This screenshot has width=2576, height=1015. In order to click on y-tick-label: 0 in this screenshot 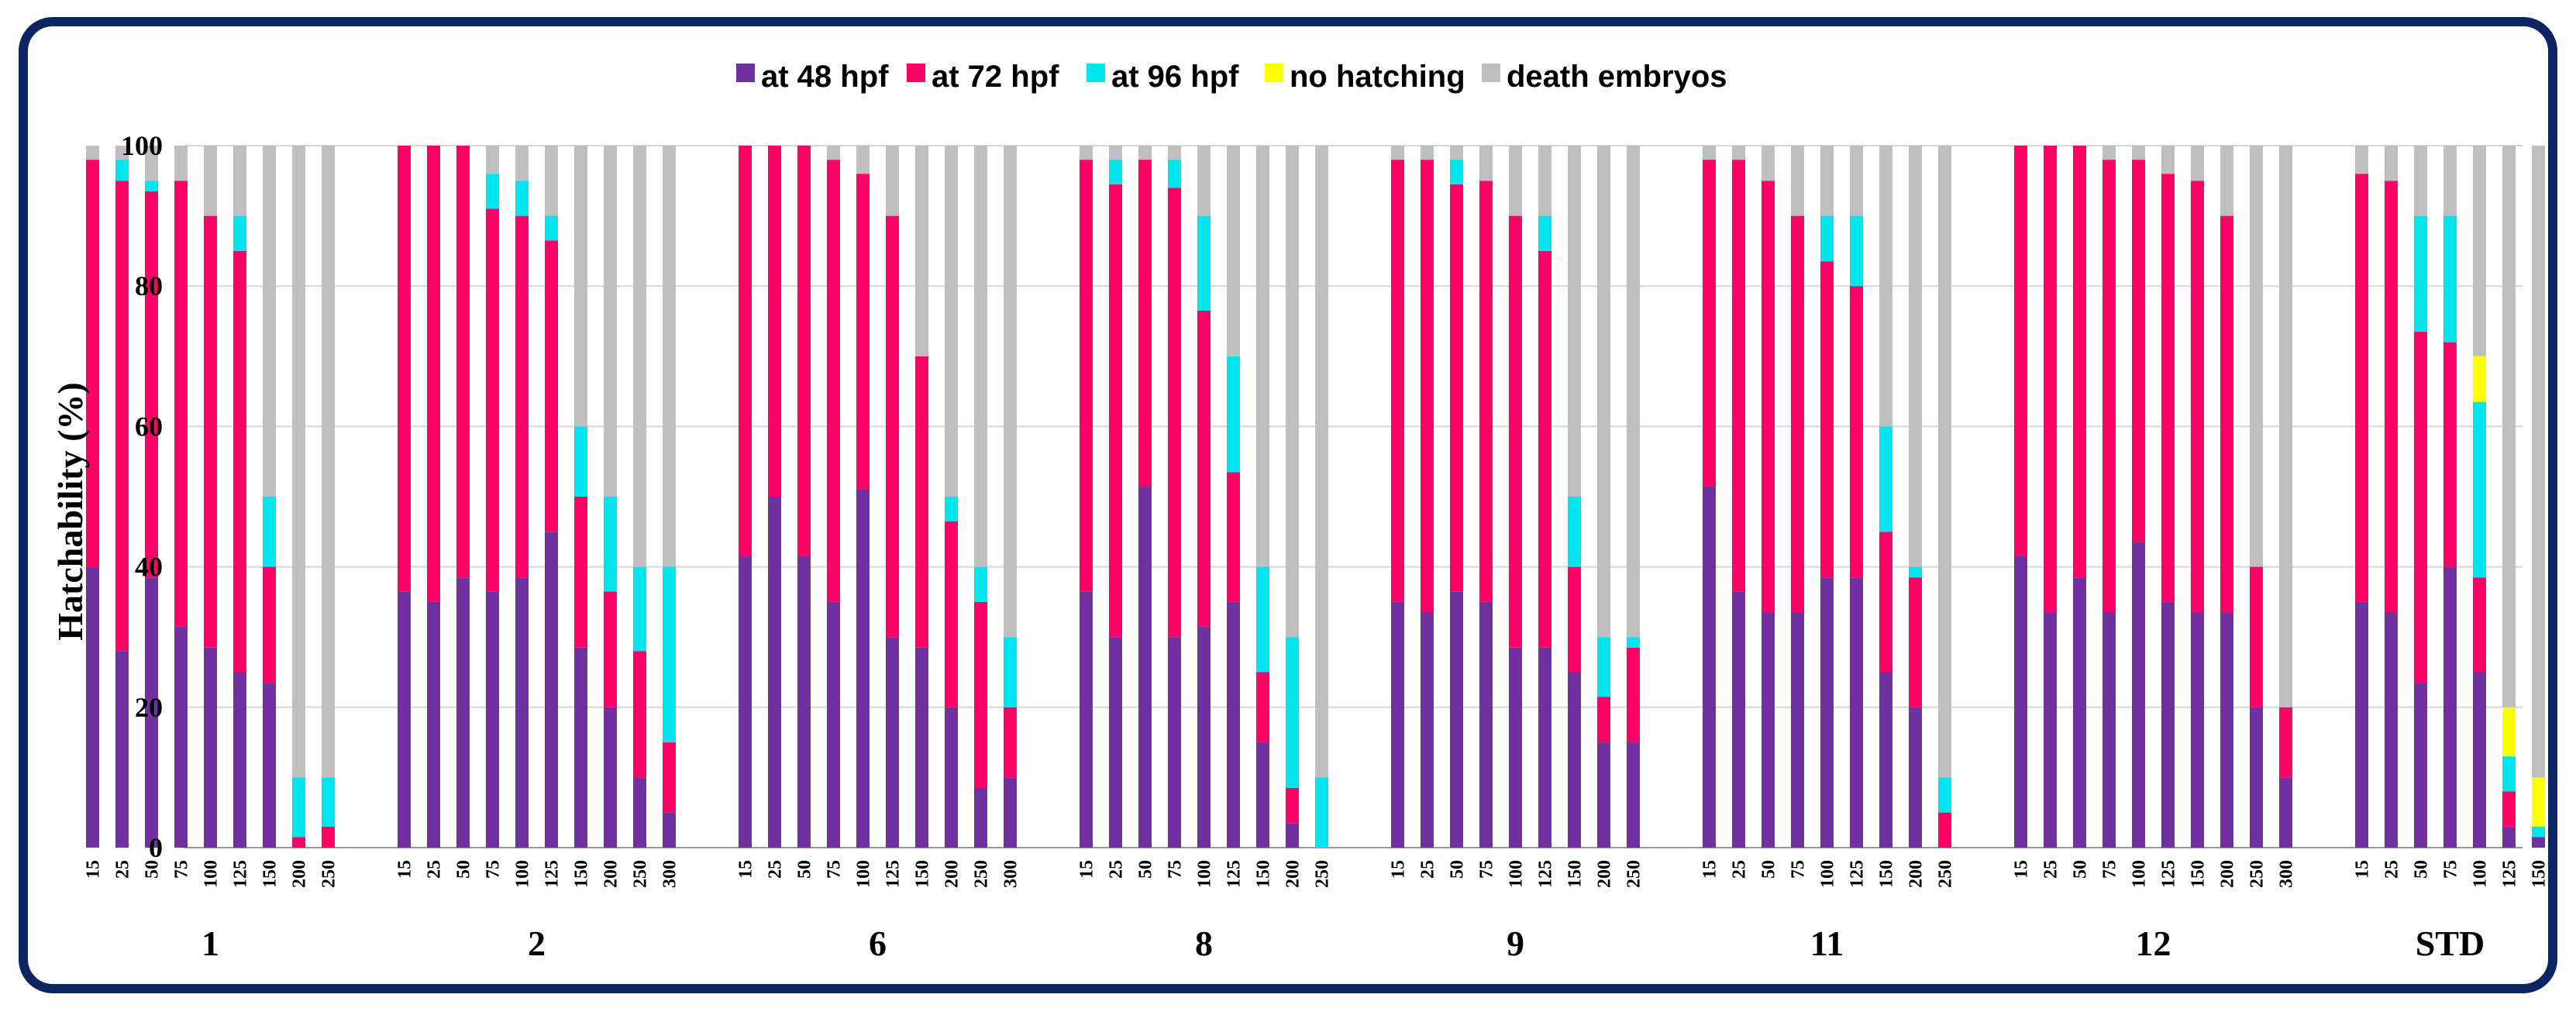, I will do `click(156, 848)`.